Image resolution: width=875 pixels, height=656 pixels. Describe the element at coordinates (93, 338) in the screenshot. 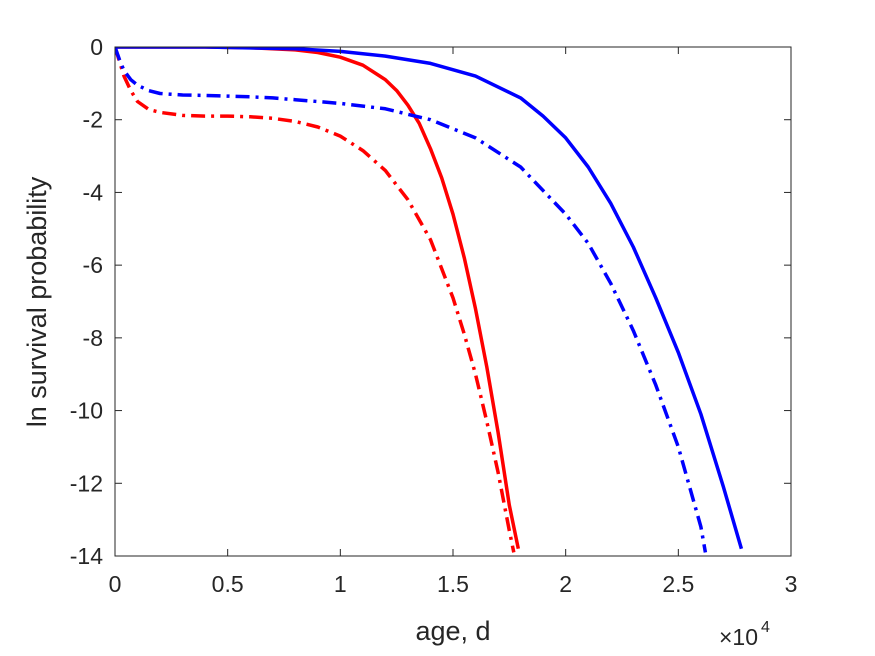

I see `y-tick-label: -8` at that location.